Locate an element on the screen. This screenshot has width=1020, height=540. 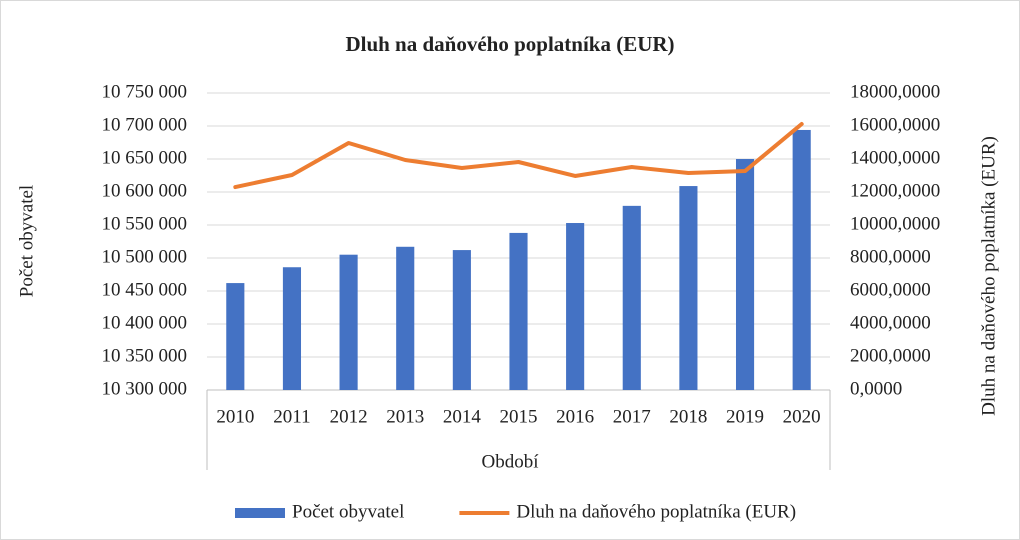
y2-tick-label: 8000,0000 is located at coordinates (890, 256).